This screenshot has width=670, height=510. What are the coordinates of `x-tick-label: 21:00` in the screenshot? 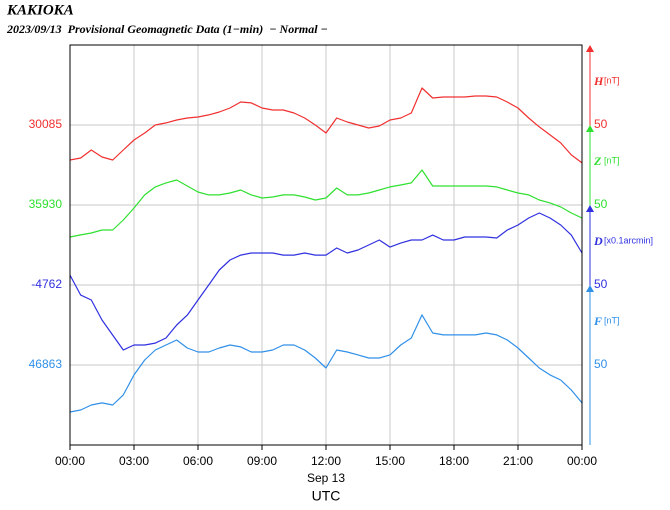 It's located at (518, 461).